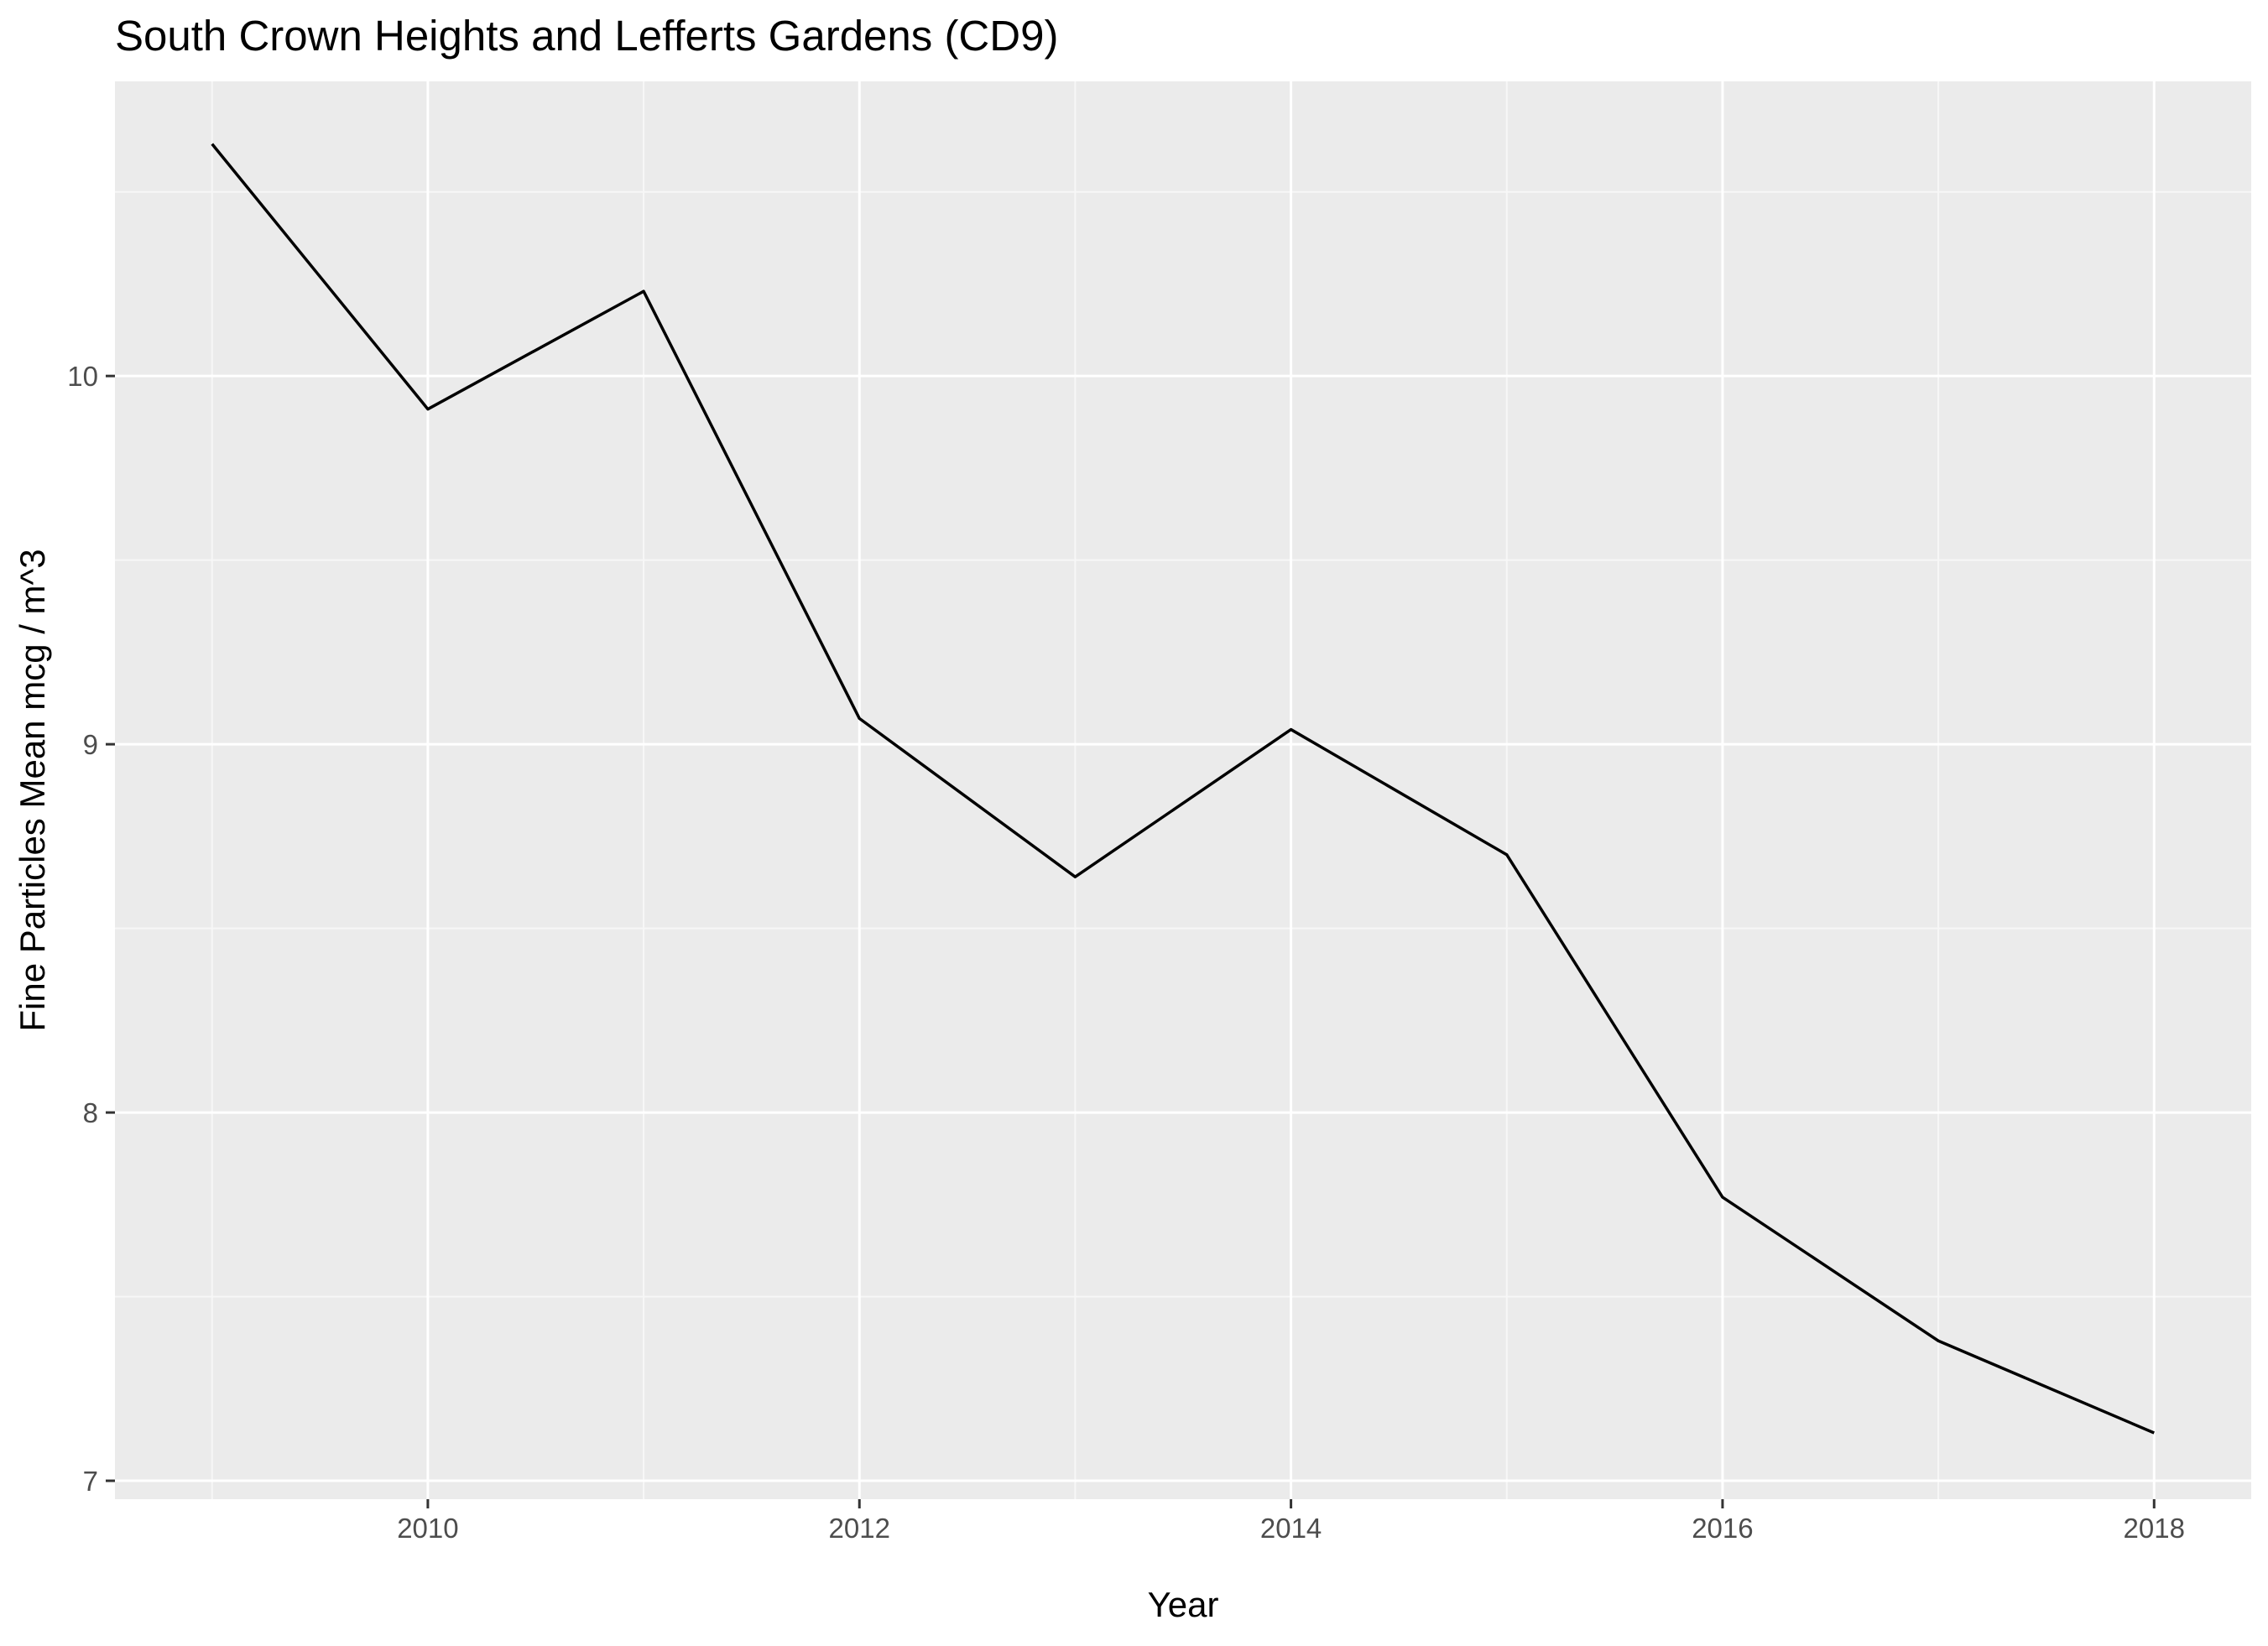 This screenshot has height=1646, width=2268. Describe the element at coordinates (1184, 1605) in the screenshot. I see `x-axis-title: Year` at that location.